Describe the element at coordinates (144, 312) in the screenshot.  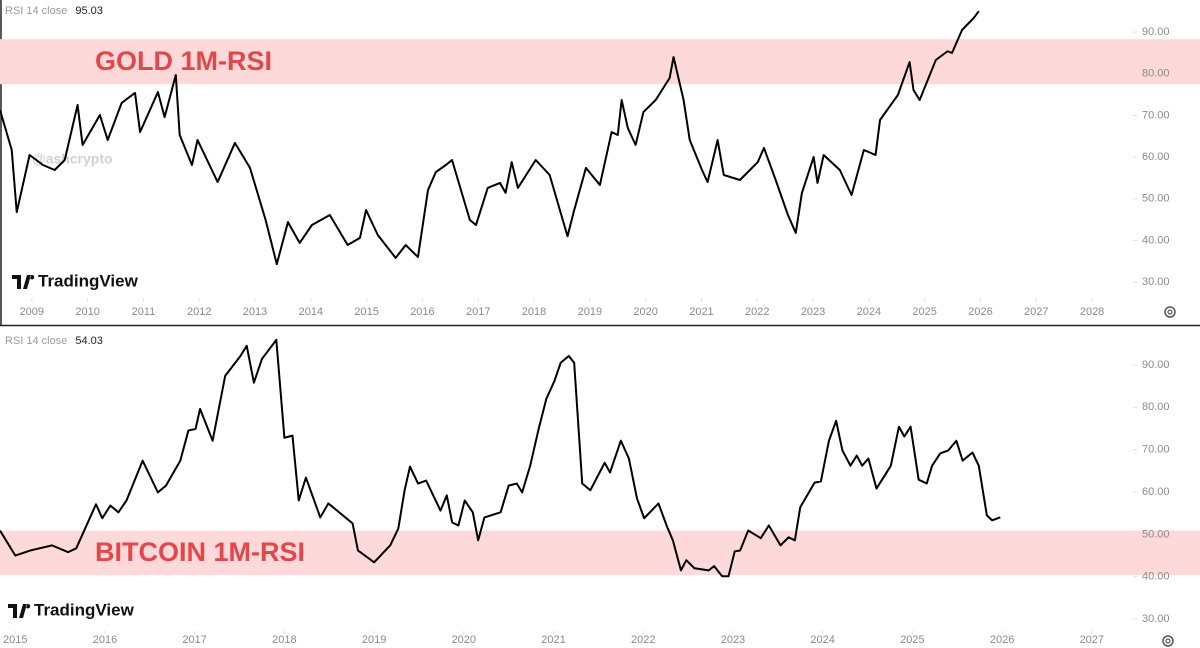
I see `x-tick-label: 2011` at that location.